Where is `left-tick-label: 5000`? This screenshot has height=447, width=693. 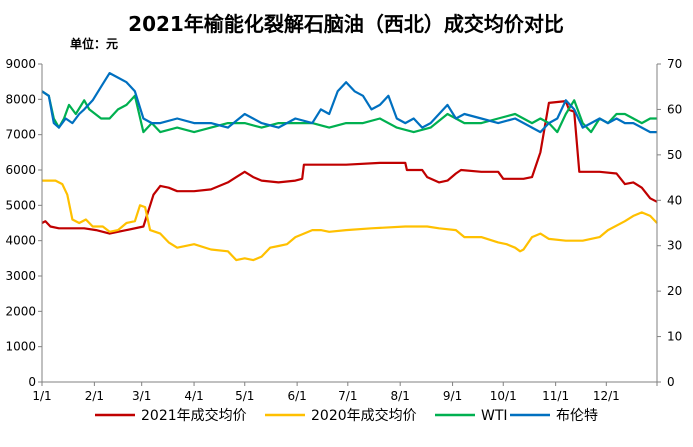
left-tick-label: 5000 is located at coordinates (20, 205).